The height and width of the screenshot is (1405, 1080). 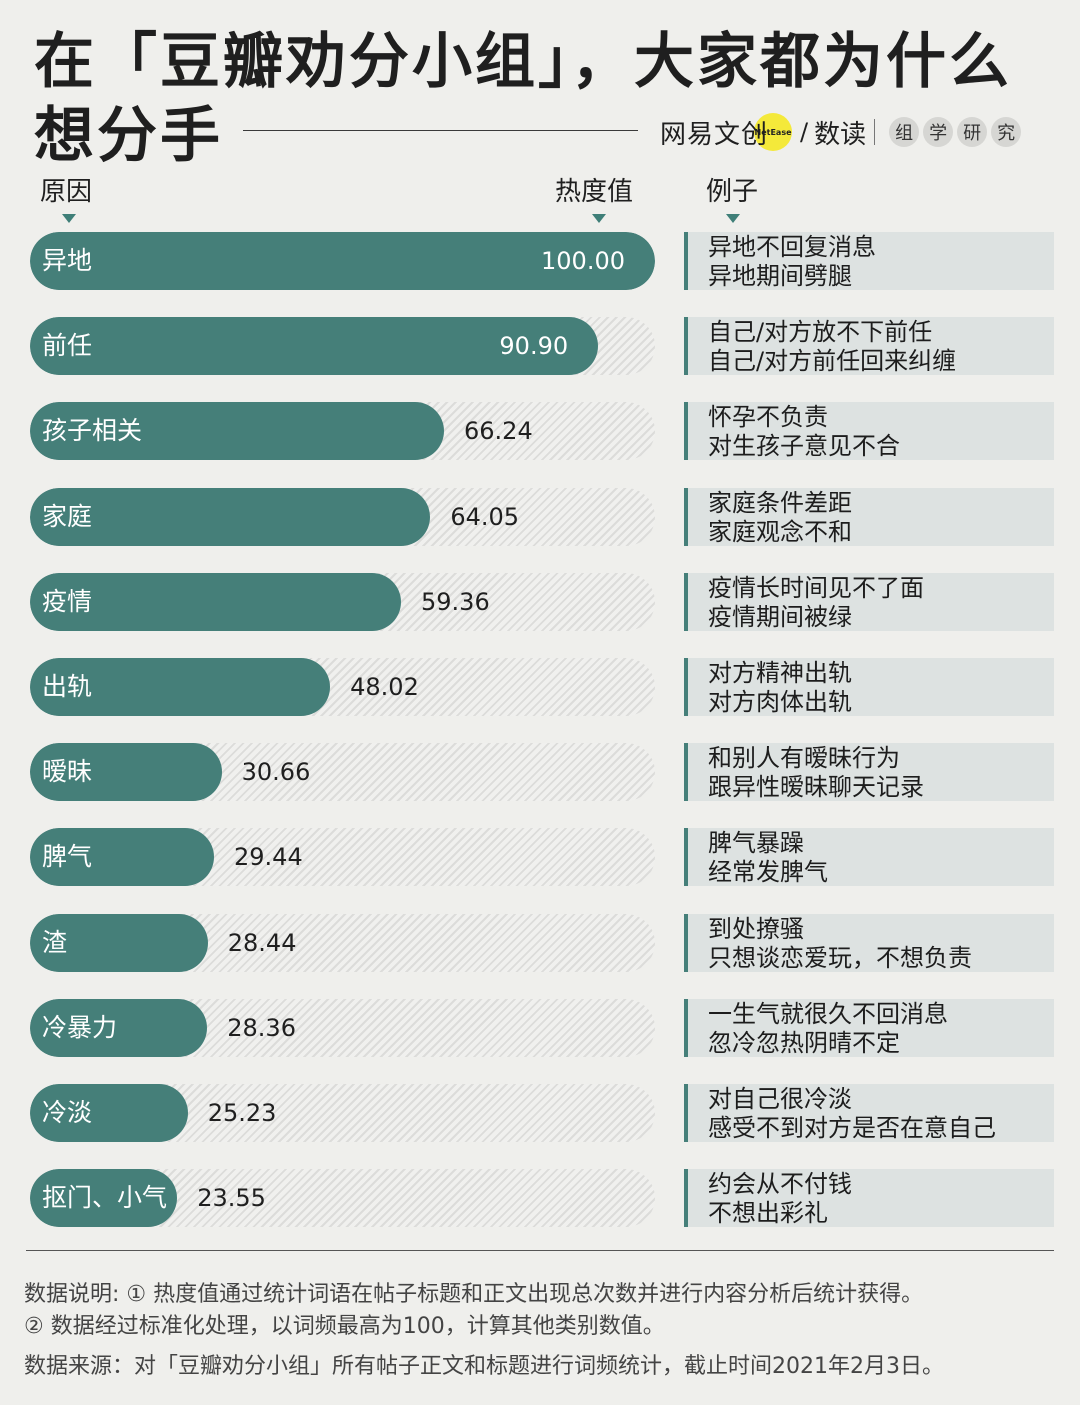 What do you see at coordinates (804, 446) in the screenshot?
I see `example-line: 对生孩子意见不合` at bounding box center [804, 446].